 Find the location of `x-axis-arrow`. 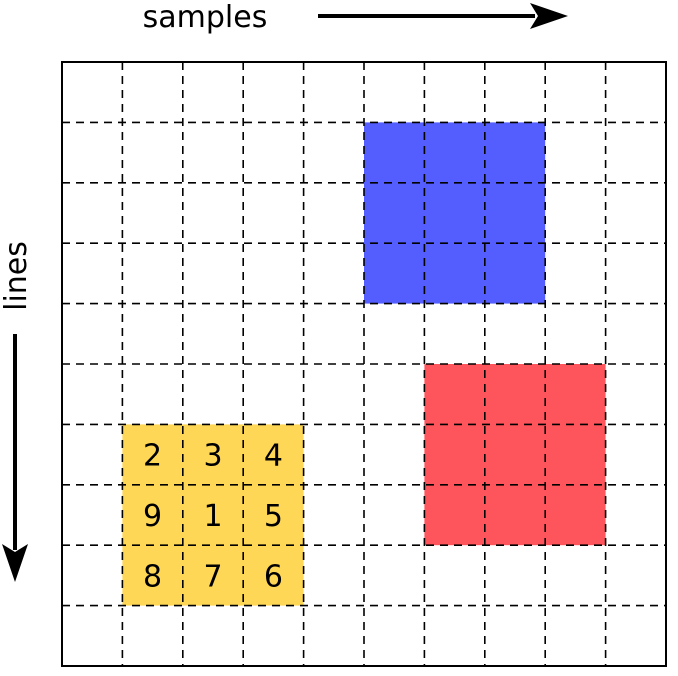

x-axis-arrow is located at coordinates (443, 16).